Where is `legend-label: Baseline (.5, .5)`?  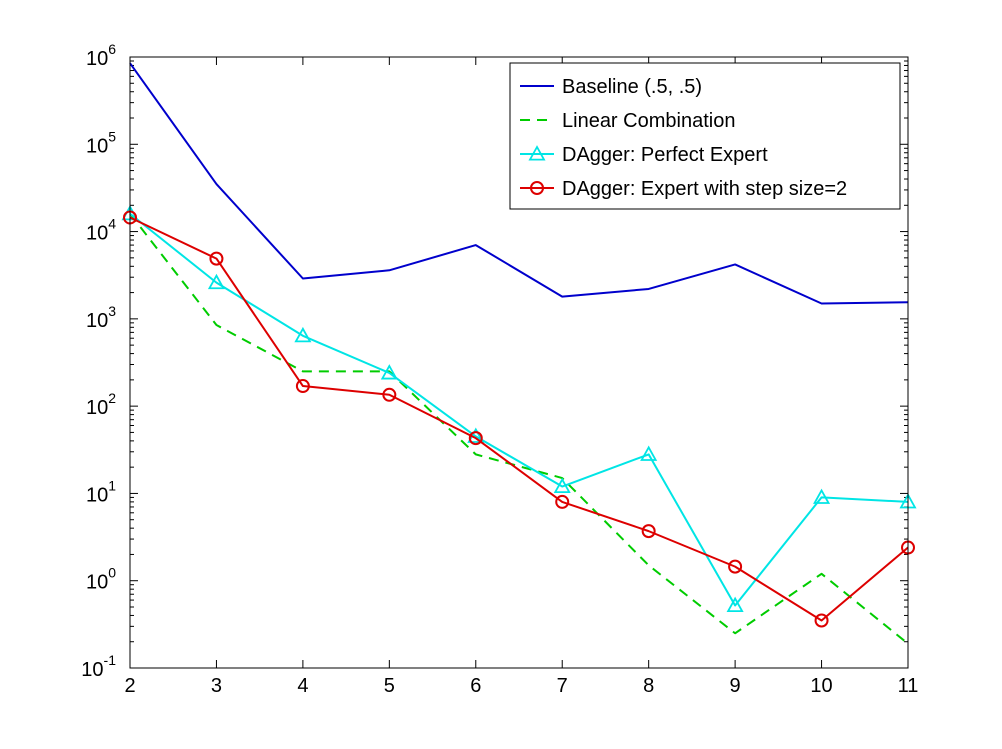 legend-label: Baseline (.5, .5) is located at coordinates (632, 87).